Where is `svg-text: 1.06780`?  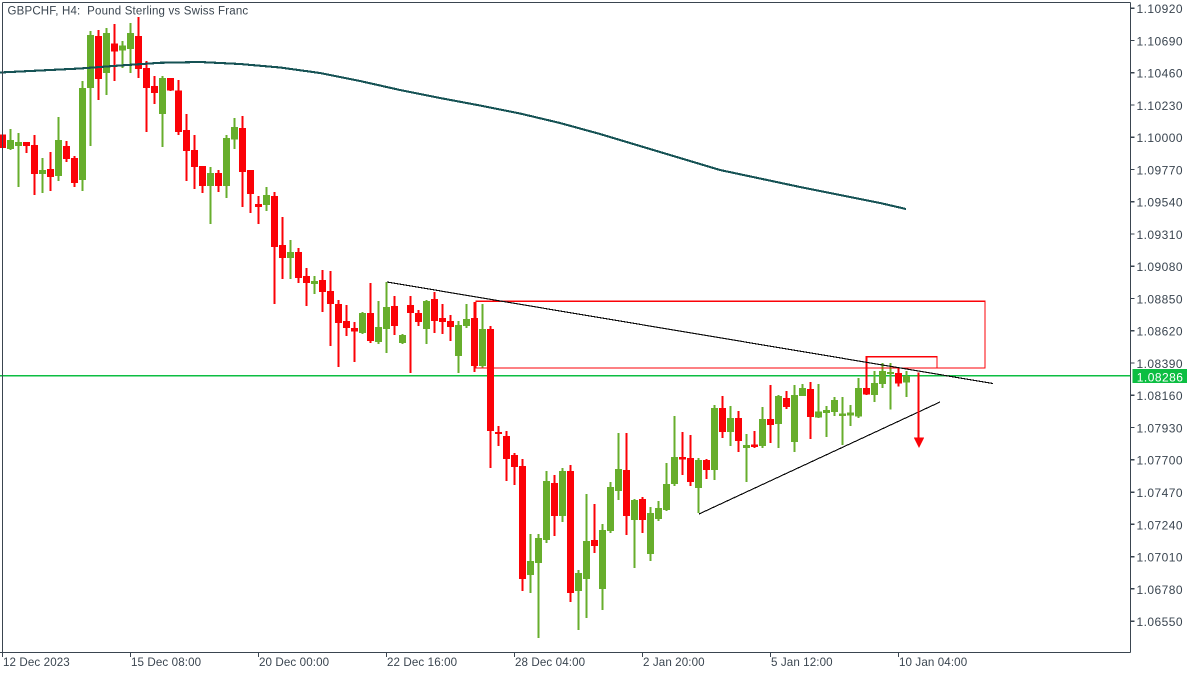
svg-text: 1.06780 is located at coordinates (1160, 590).